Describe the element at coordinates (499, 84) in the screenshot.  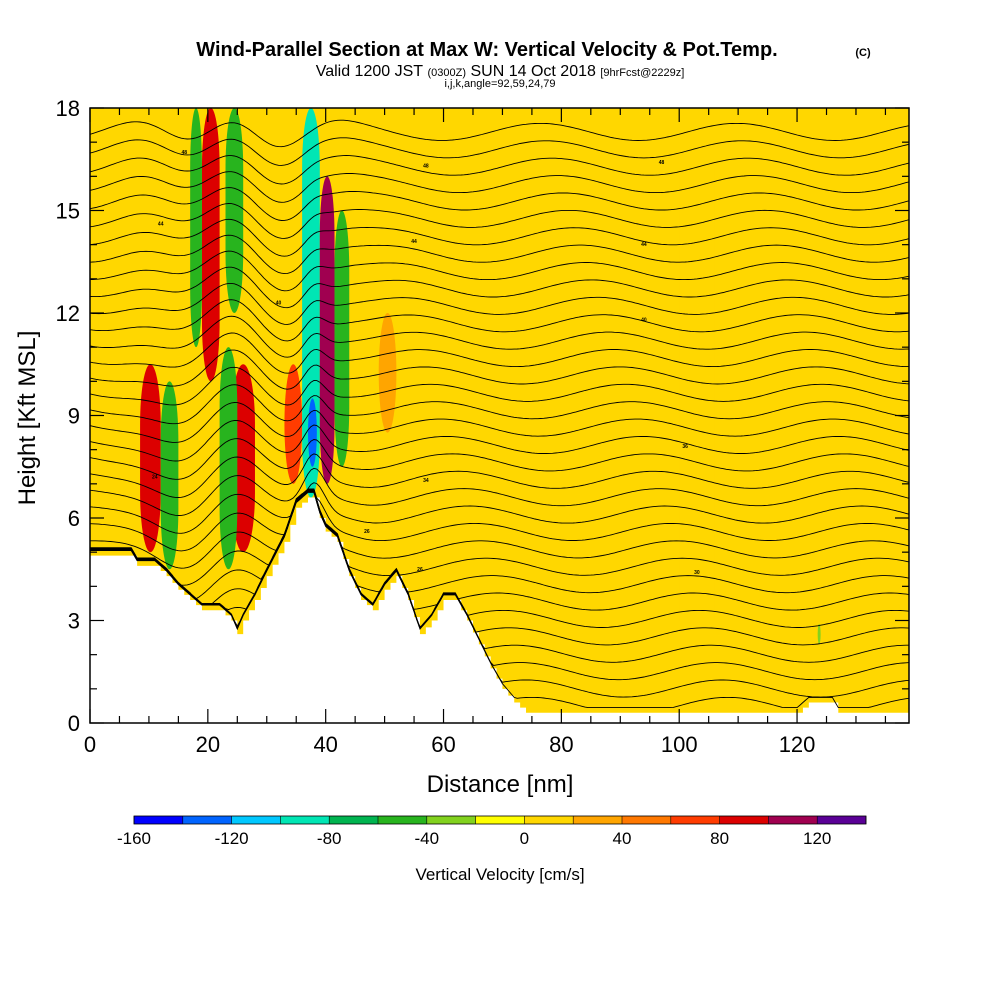
I see `grid-info: i,j,k,angle=92,59,24,79` at that location.